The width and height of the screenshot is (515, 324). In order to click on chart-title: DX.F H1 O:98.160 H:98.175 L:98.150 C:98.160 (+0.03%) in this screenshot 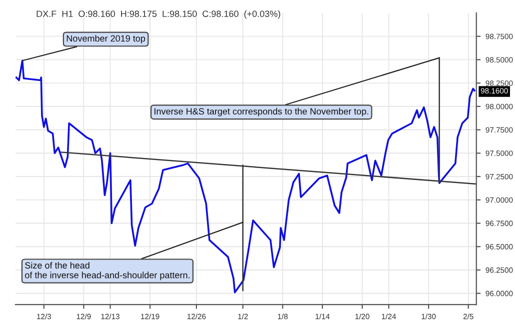, I will do `click(158, 14)`.